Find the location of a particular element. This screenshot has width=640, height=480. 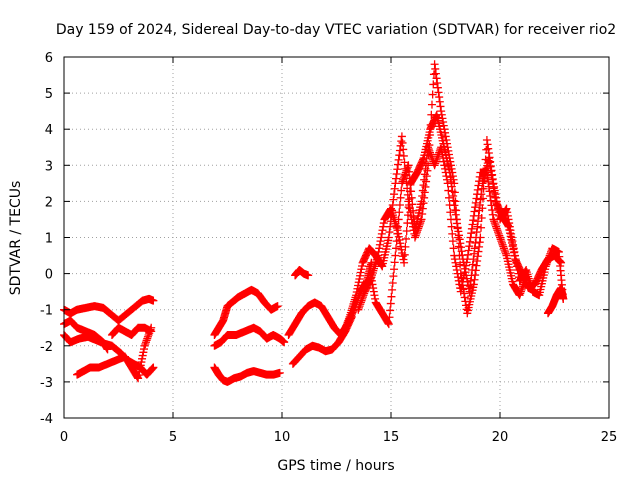

x-tick-label: 10 is located at coordinates (282, 437).